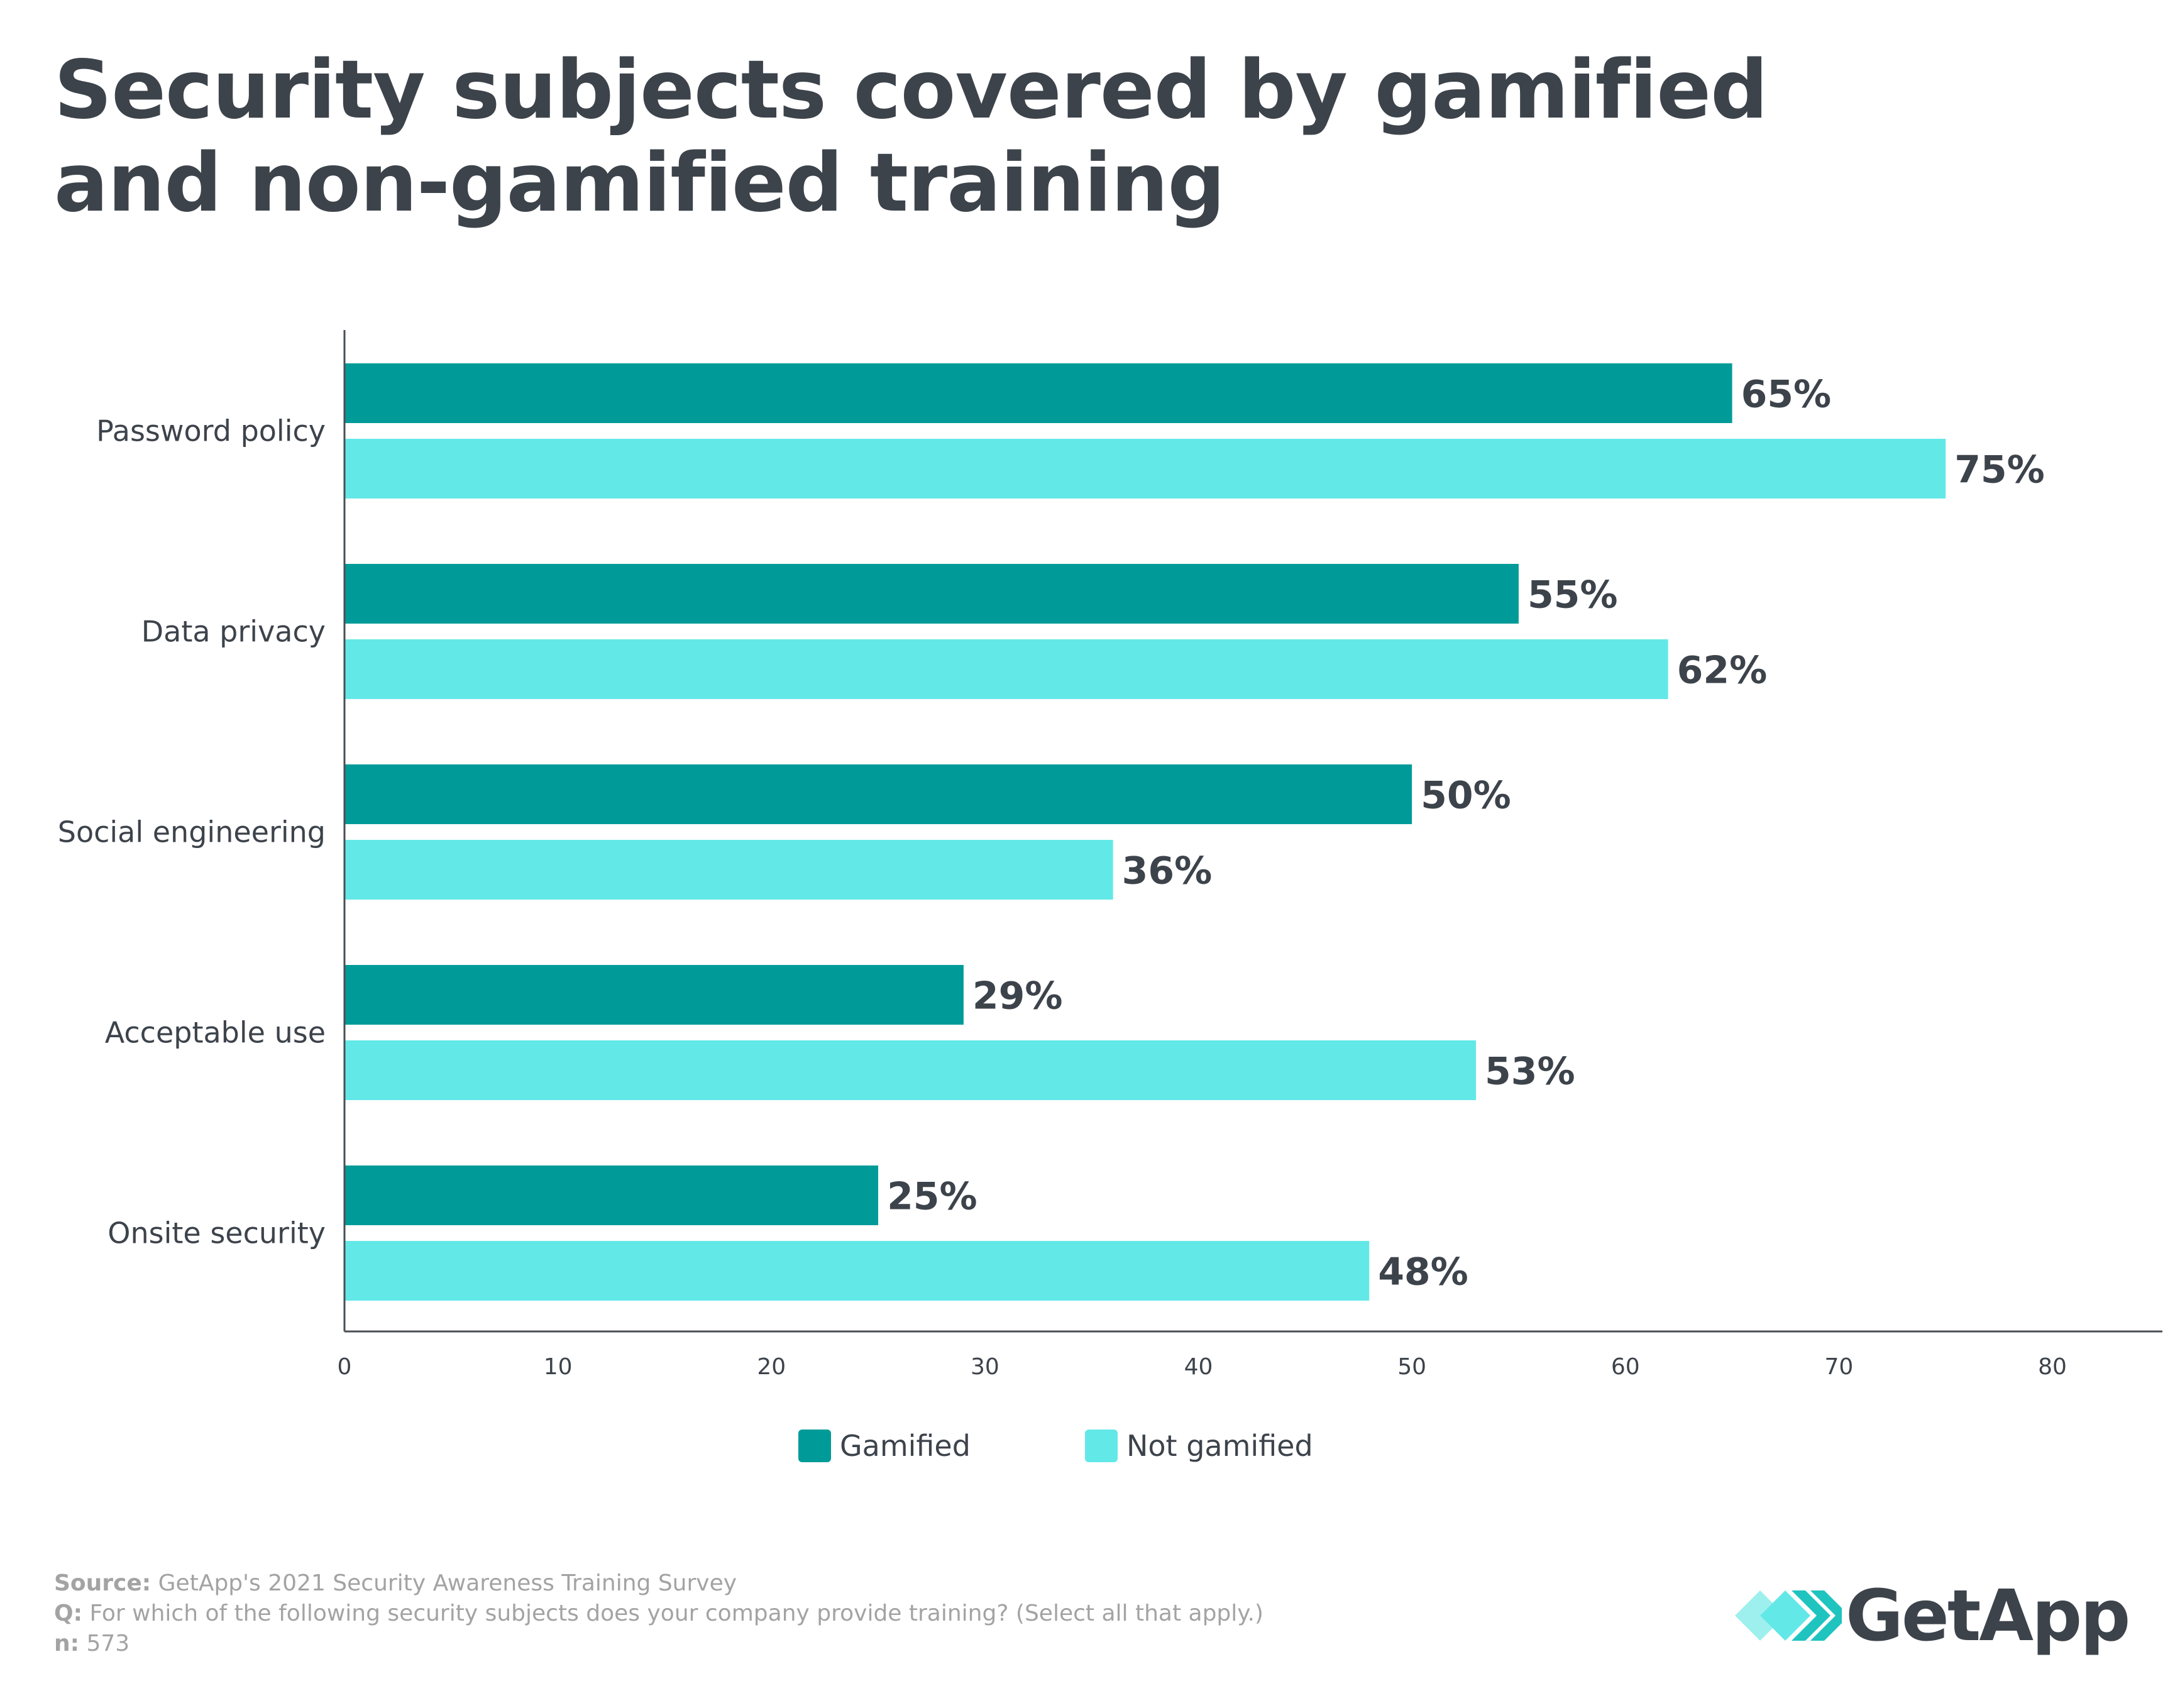 Image resolution: width=2180 pixels, height=1708 pixels. What do you see at coordinates (1530, 1072) in the screenshot?
I see `data-label-acceptable-use-not-gamified: 53%` at bounding box center [1530, 1072].